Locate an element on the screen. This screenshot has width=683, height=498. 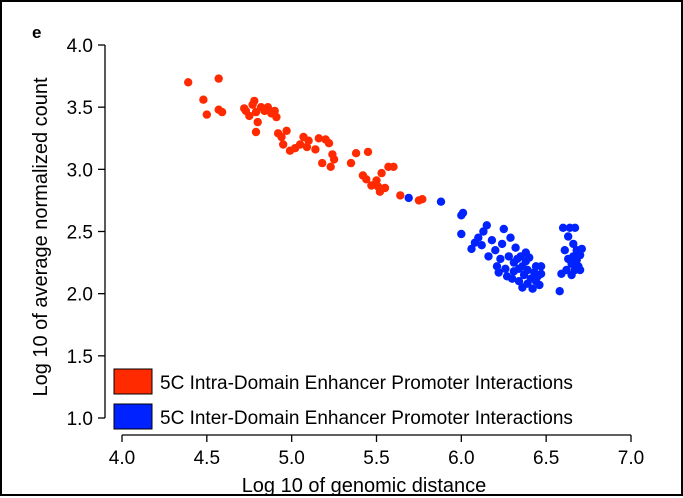
y-tick-label: 1.0 is located at coordinates (80, 419).